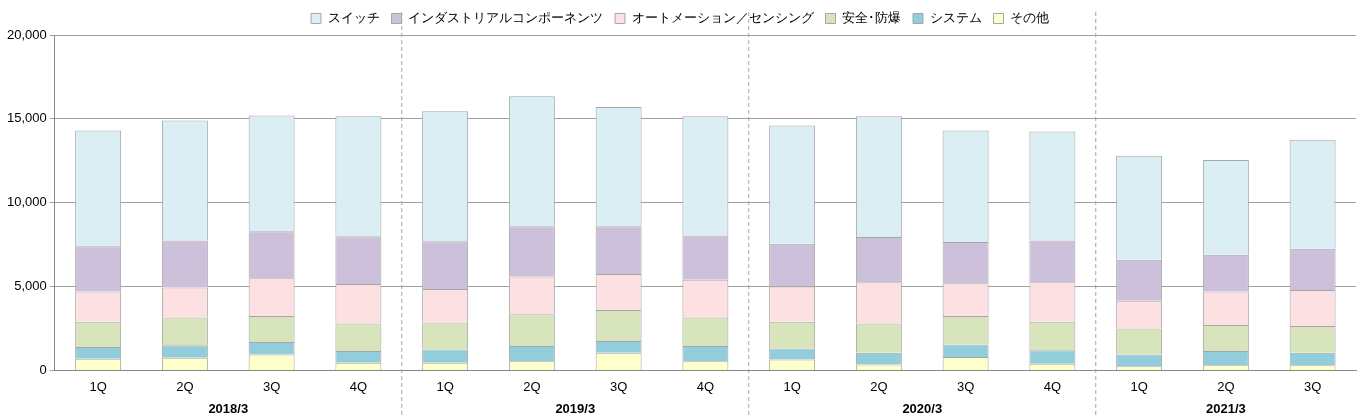  What do you see at coordinates (723, 18) in the screenshot?
I see `legend-label: オートメーション／センシング` at bounding box center [723, 18].